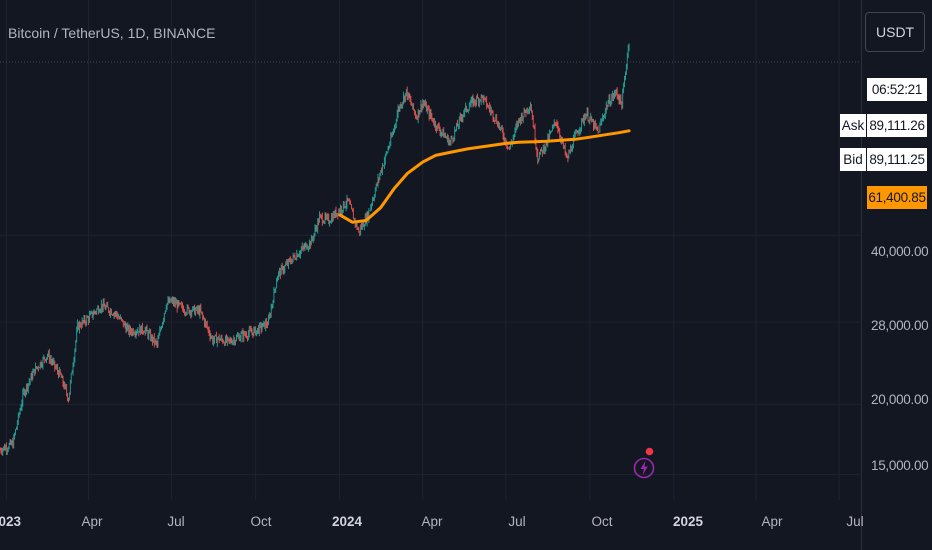 This screenshot has width=932, height=550. What do you see at coordinates (11, 521) in the screenshot?
I see `time-axis-label: 2023` at bounding box center [11, 521].